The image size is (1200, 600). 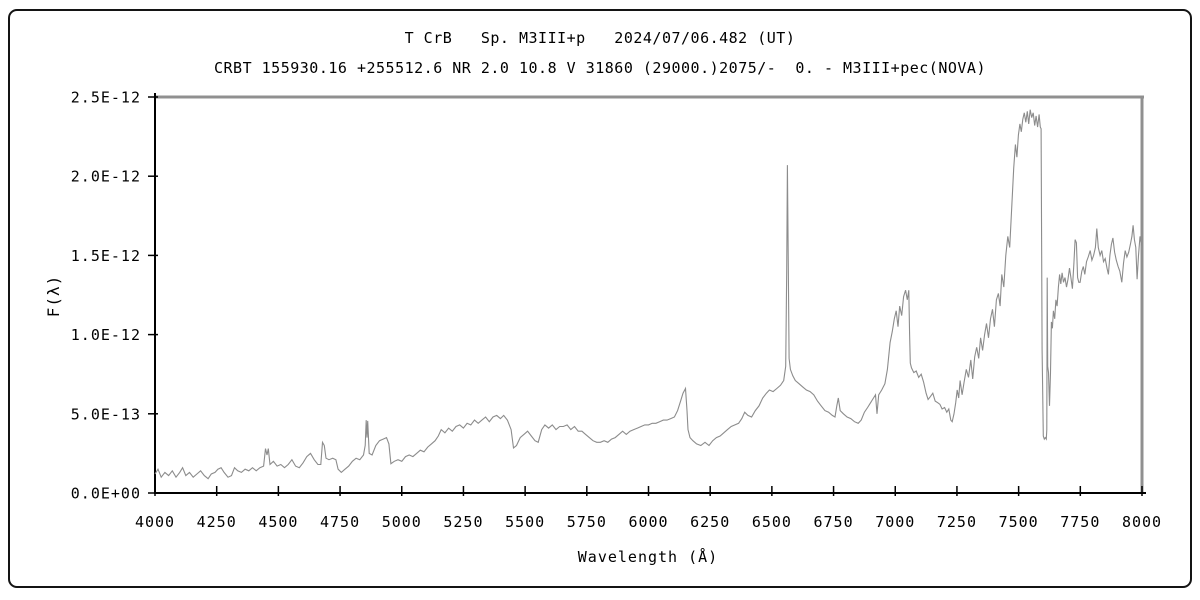 What do you see at coordinates (1019, 522) in the screenshot?
I see `x-tick-label: 7500` at bounding box center [1019, 522].